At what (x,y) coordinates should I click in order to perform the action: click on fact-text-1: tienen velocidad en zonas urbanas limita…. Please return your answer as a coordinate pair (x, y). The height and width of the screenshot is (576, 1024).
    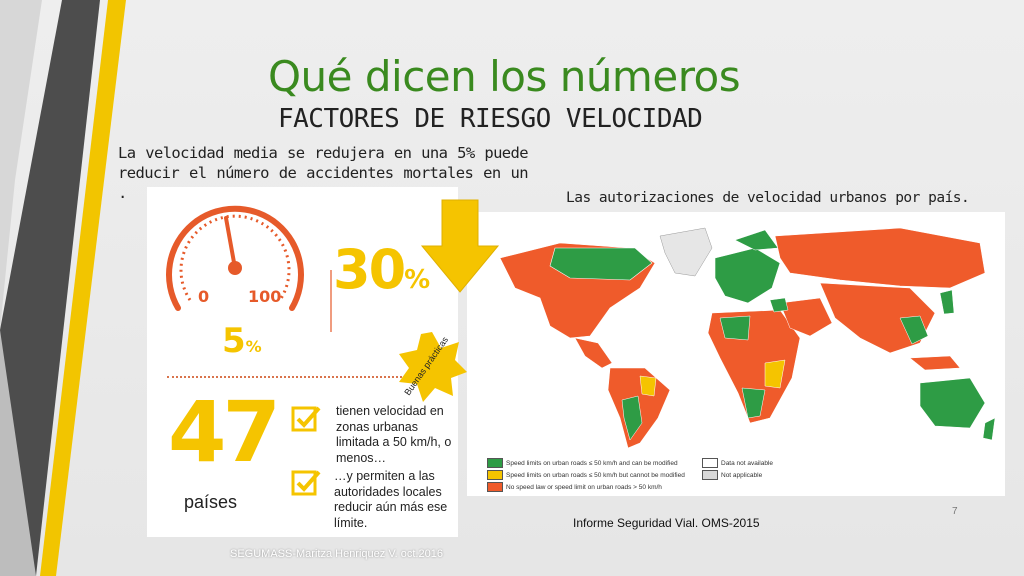
    Looking at the image, I should click on (394, 434).